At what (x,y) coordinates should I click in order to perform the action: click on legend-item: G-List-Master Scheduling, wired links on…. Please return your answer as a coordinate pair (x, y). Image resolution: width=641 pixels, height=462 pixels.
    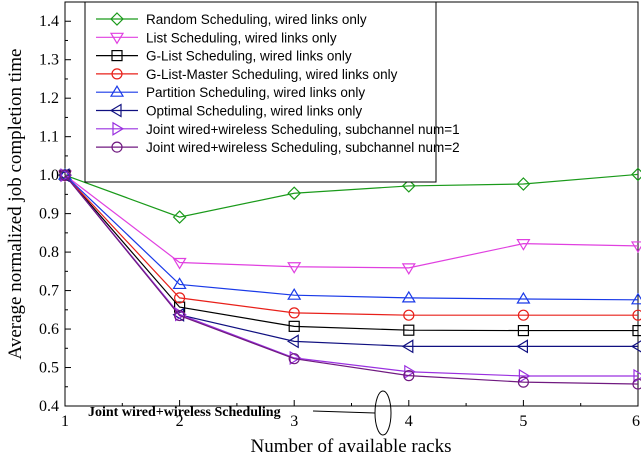
    Looking at the image, I should click on (247, 74).